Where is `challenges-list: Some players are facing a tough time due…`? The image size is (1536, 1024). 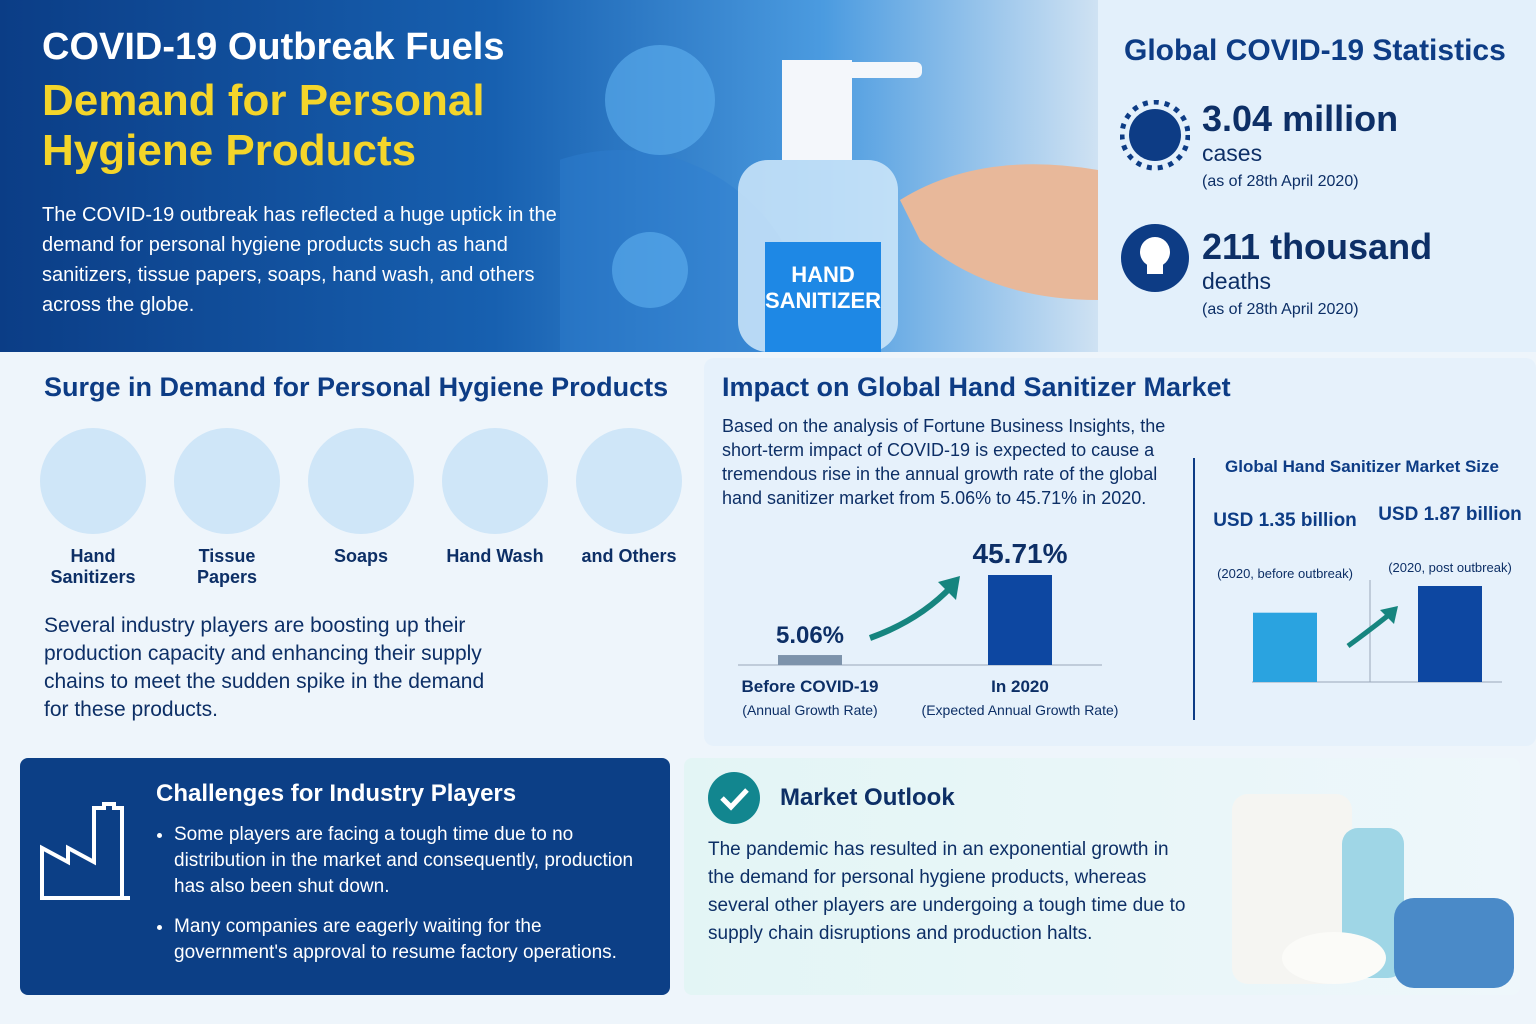
challenges-list: Some players are facing a tough time due… is located at coordinates (396, 901).